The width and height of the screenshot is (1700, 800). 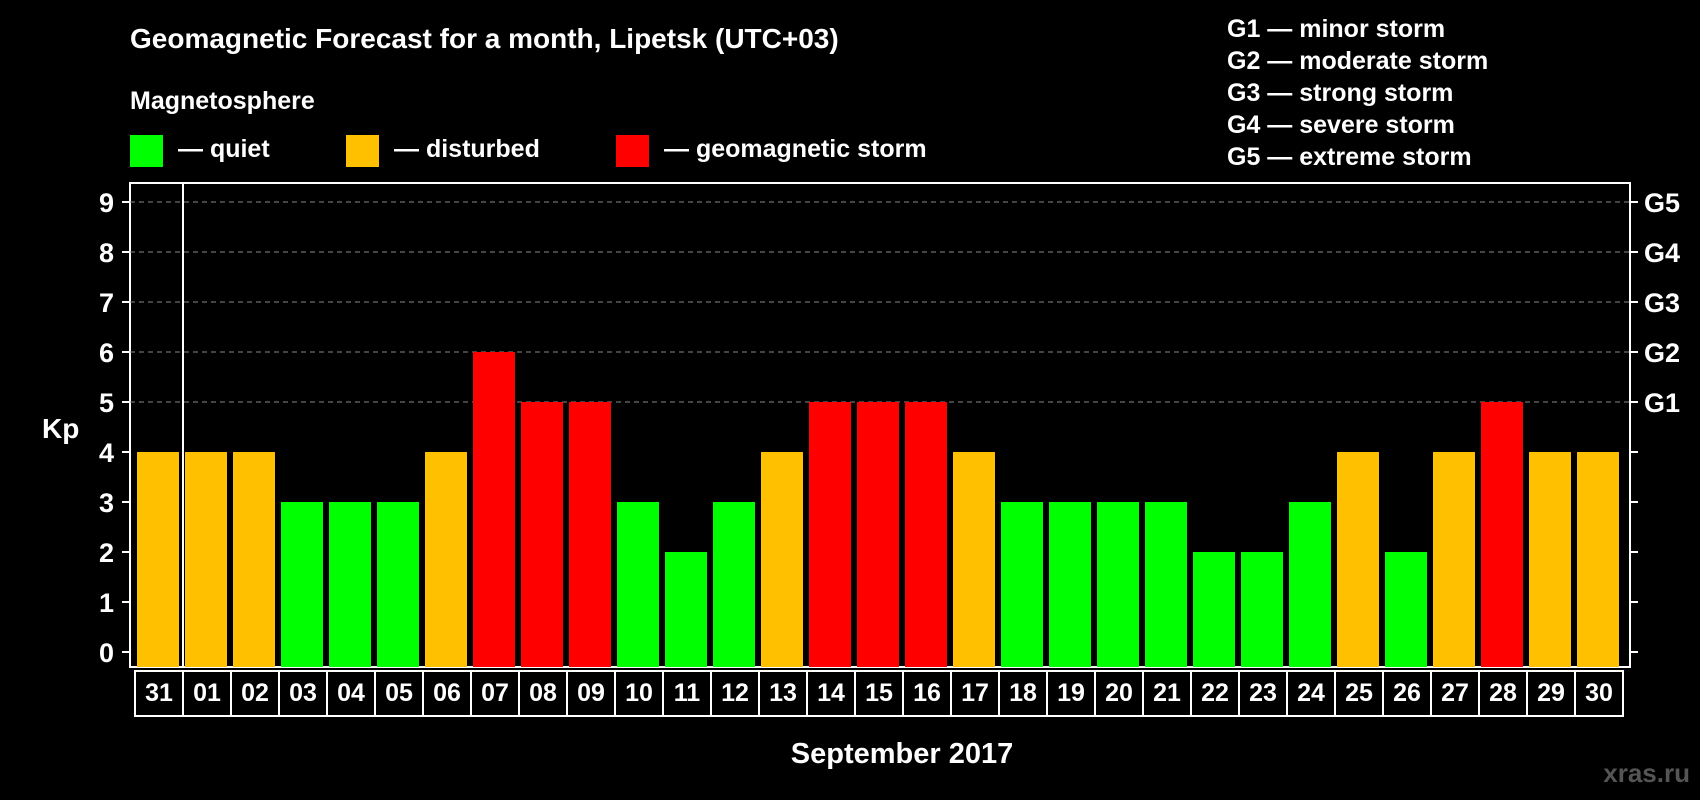 I want to click on legend: — quiet — disturbed — geomagnetic storm, so click(x=528, y=151).